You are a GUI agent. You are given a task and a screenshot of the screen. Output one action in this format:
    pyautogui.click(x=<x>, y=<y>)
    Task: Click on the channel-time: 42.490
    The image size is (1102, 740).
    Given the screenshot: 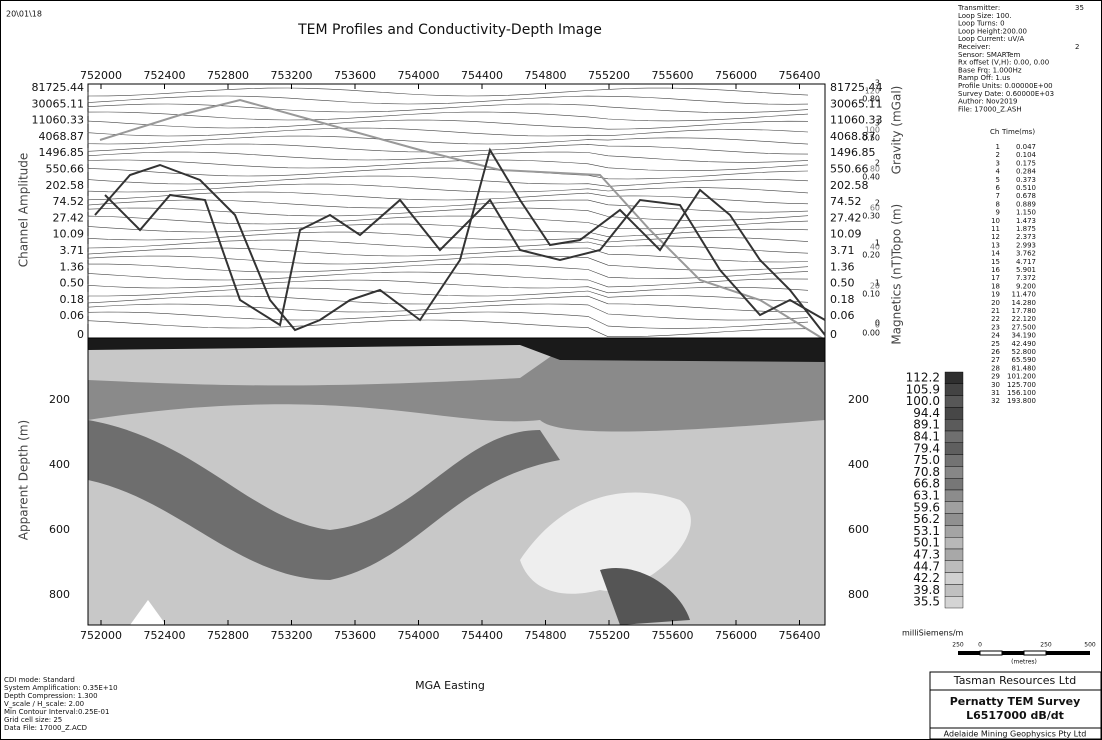 What is the action you would take?
    pyautogui.click(x=1024, y=344)
    